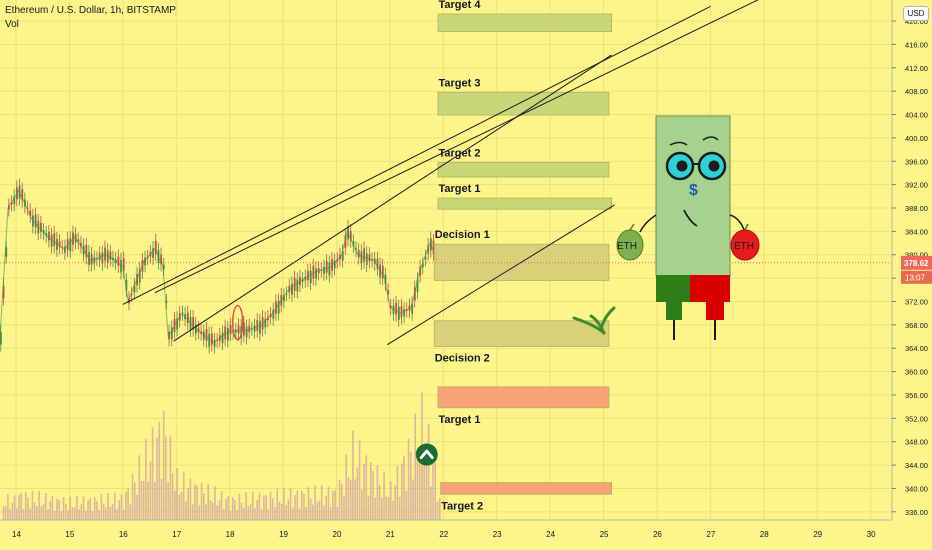 The image size is (932, 550). I want to click on eyebrow-left, so click(678, 143).